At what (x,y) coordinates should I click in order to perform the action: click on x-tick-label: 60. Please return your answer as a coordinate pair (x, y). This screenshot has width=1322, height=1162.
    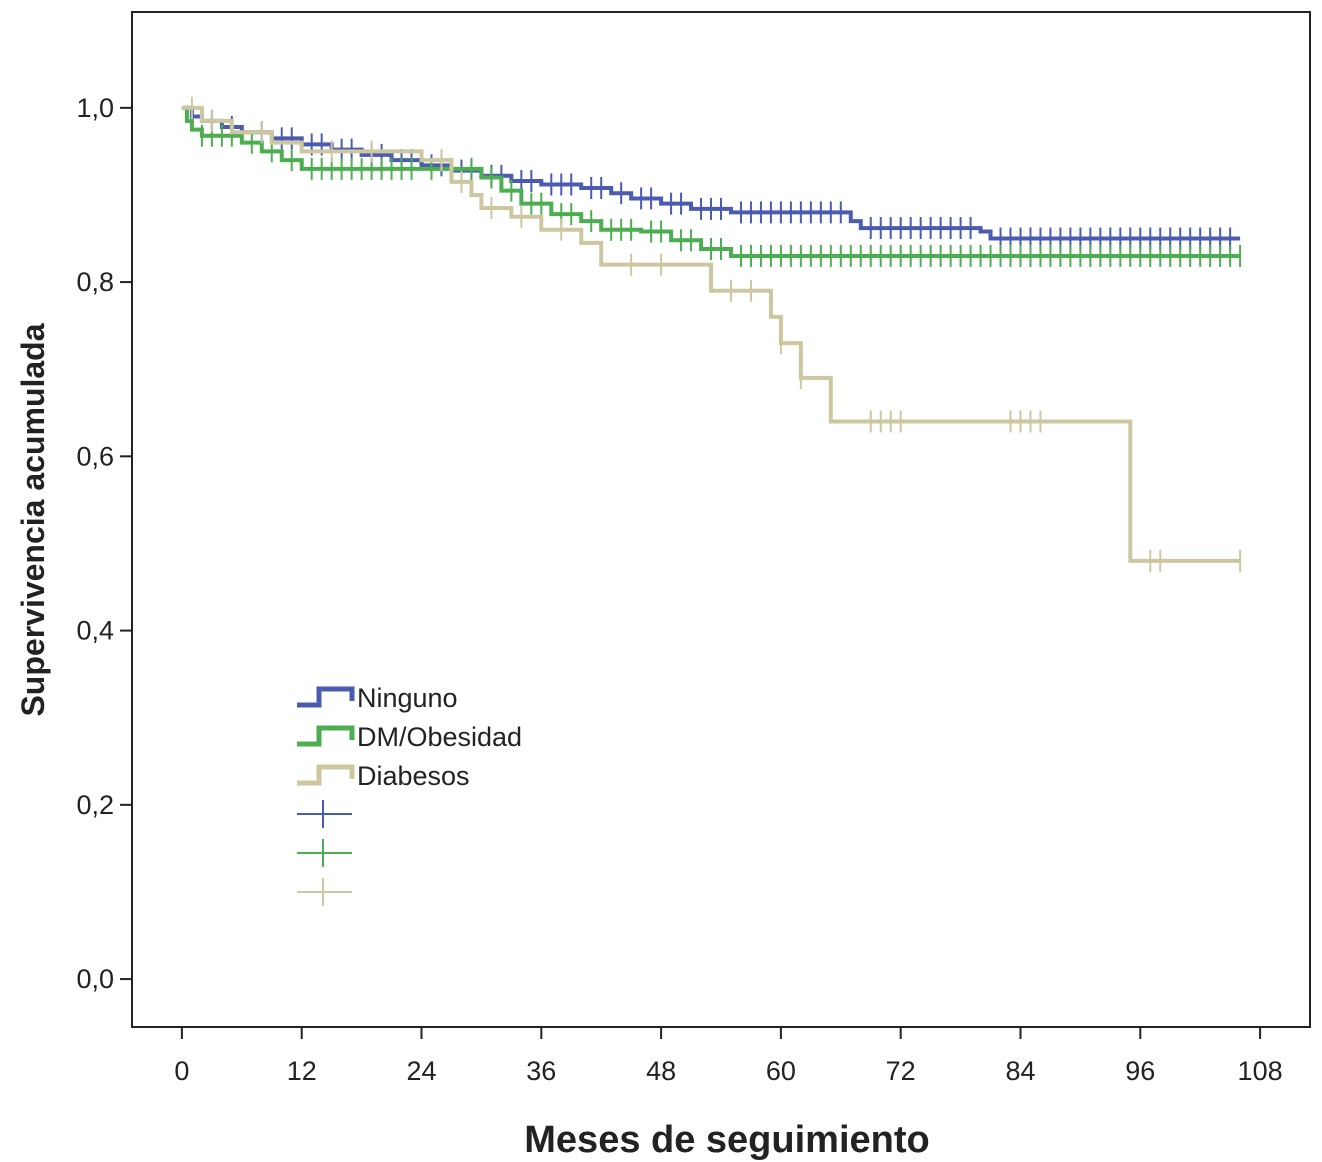
    Looking at the image, I should click on (781, 1071).